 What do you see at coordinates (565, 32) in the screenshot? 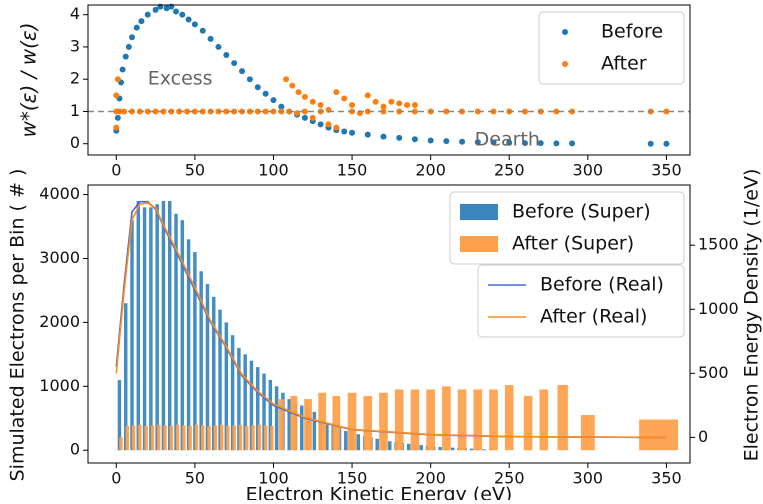
I see `legend-marker` at bounding box center [565, 32].